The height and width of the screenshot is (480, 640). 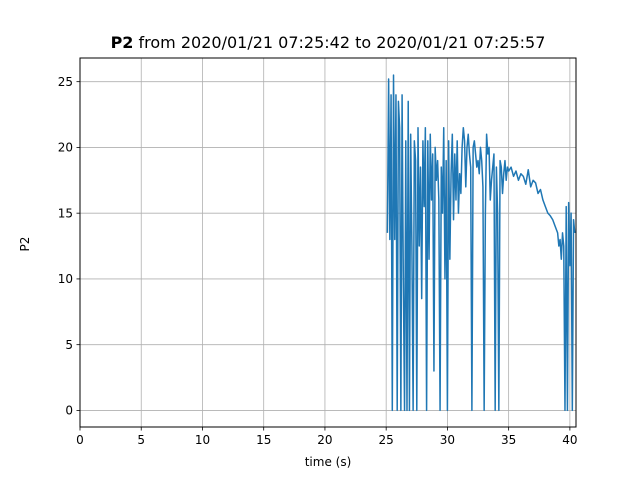 I want to click on y-axis-label: P2, so click(x=25, y=244).